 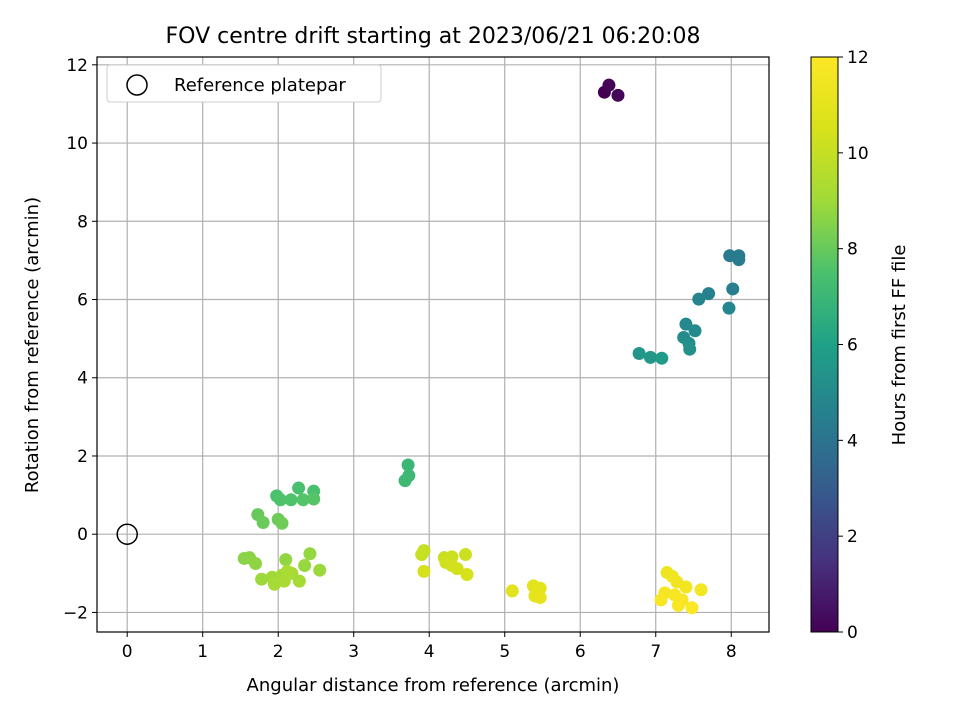 I want to click on reference-marker, so click(x=127, y=534).